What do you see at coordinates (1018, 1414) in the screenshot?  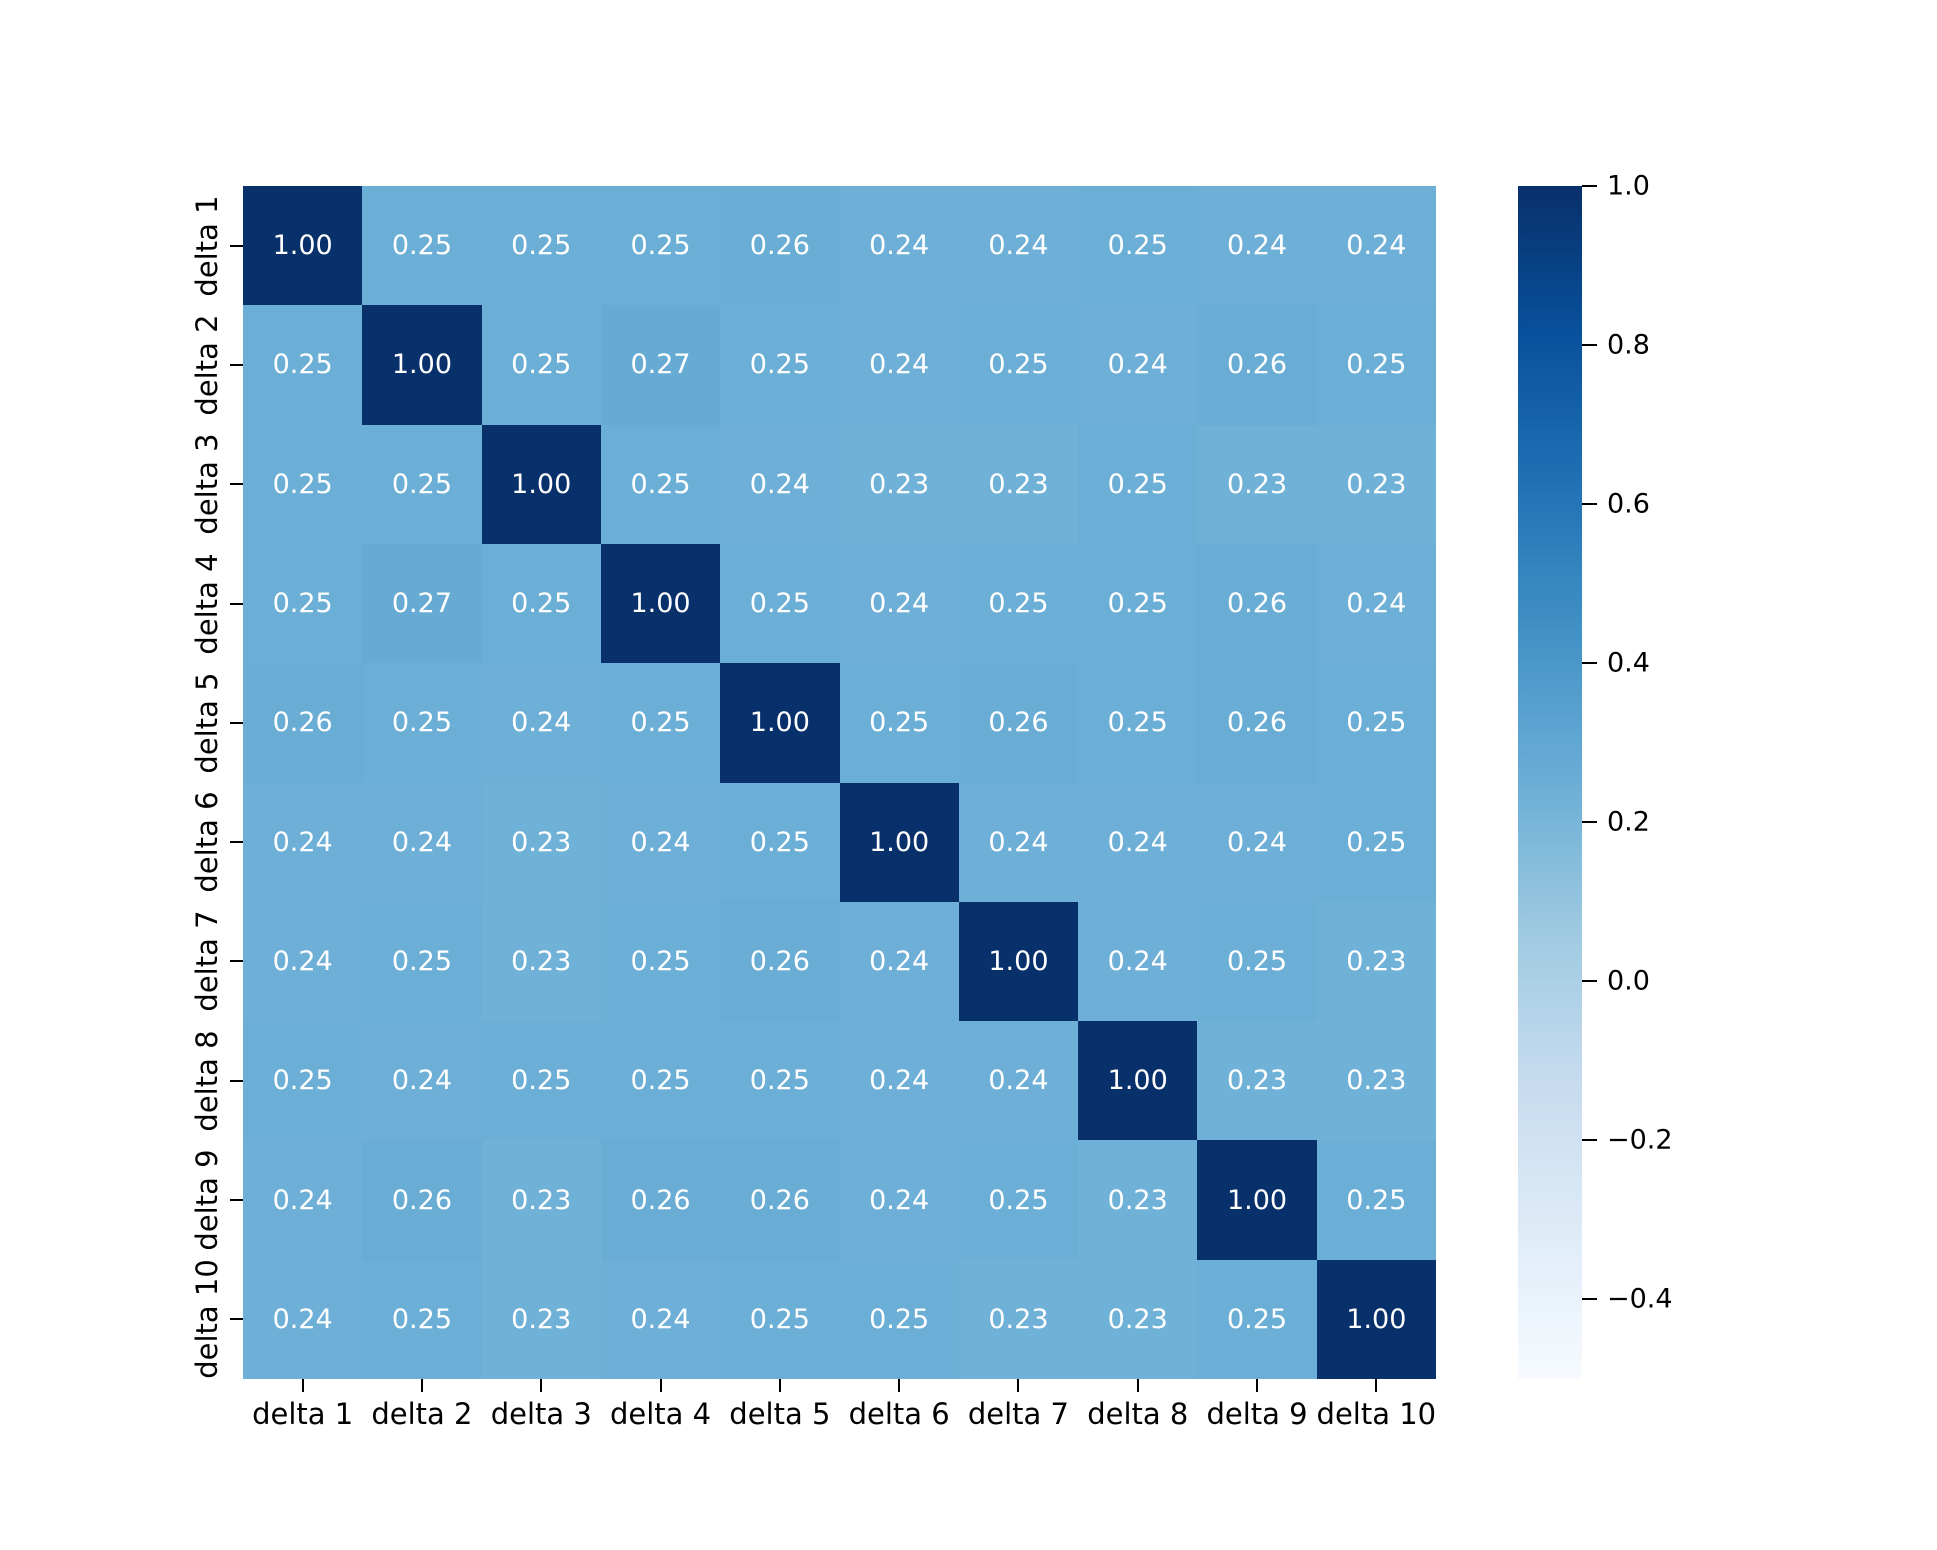 I see `x-tick-label: delta 7` at bounding box center [1018, 1414].